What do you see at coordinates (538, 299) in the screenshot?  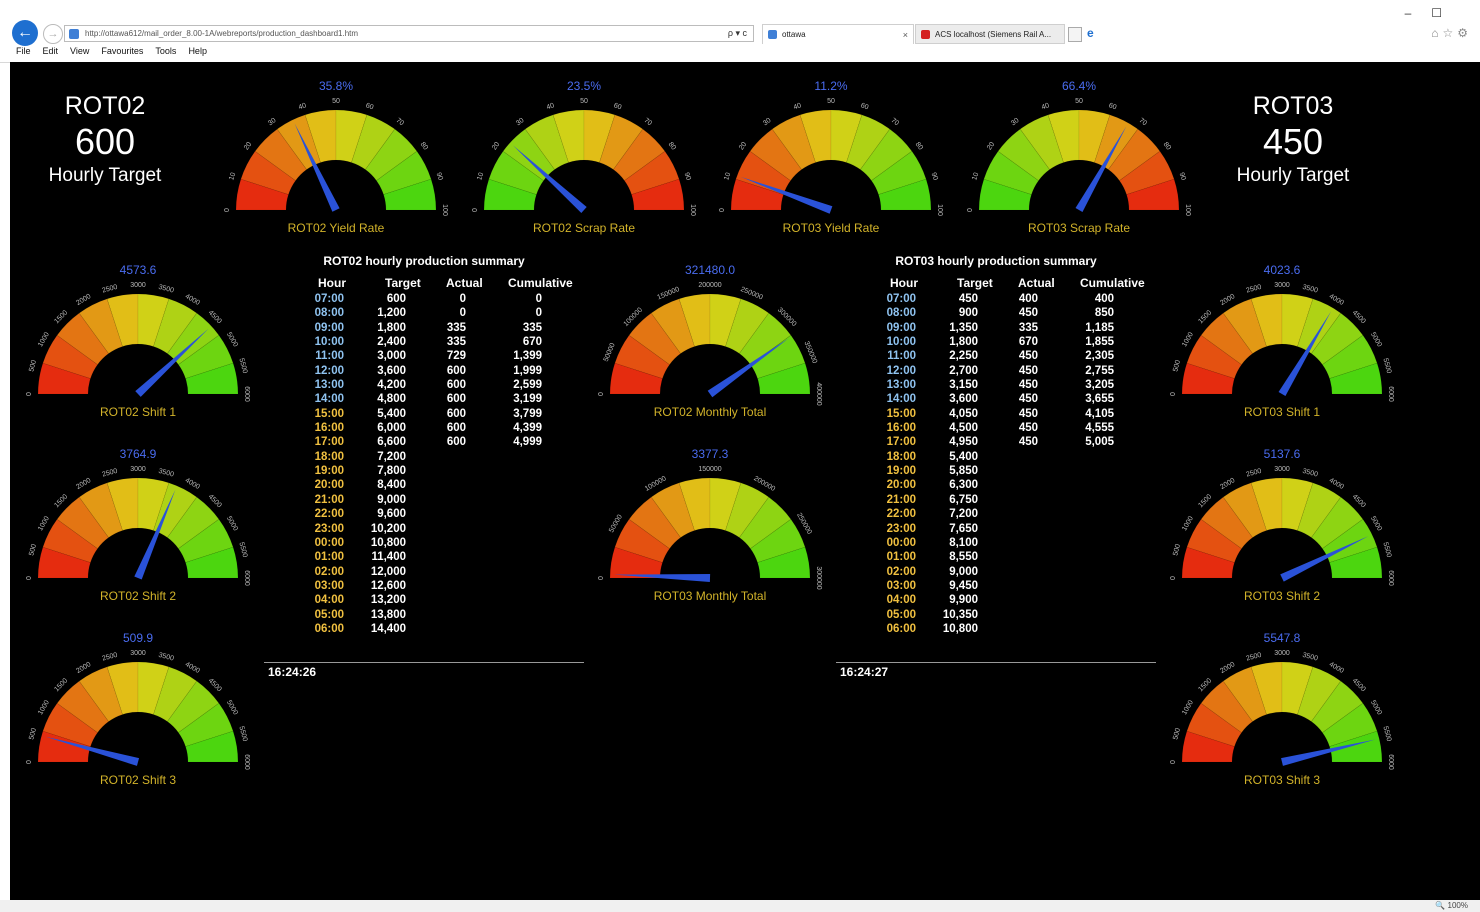 I see `cell-cumulative: 0` at bounding box center [538, 299].